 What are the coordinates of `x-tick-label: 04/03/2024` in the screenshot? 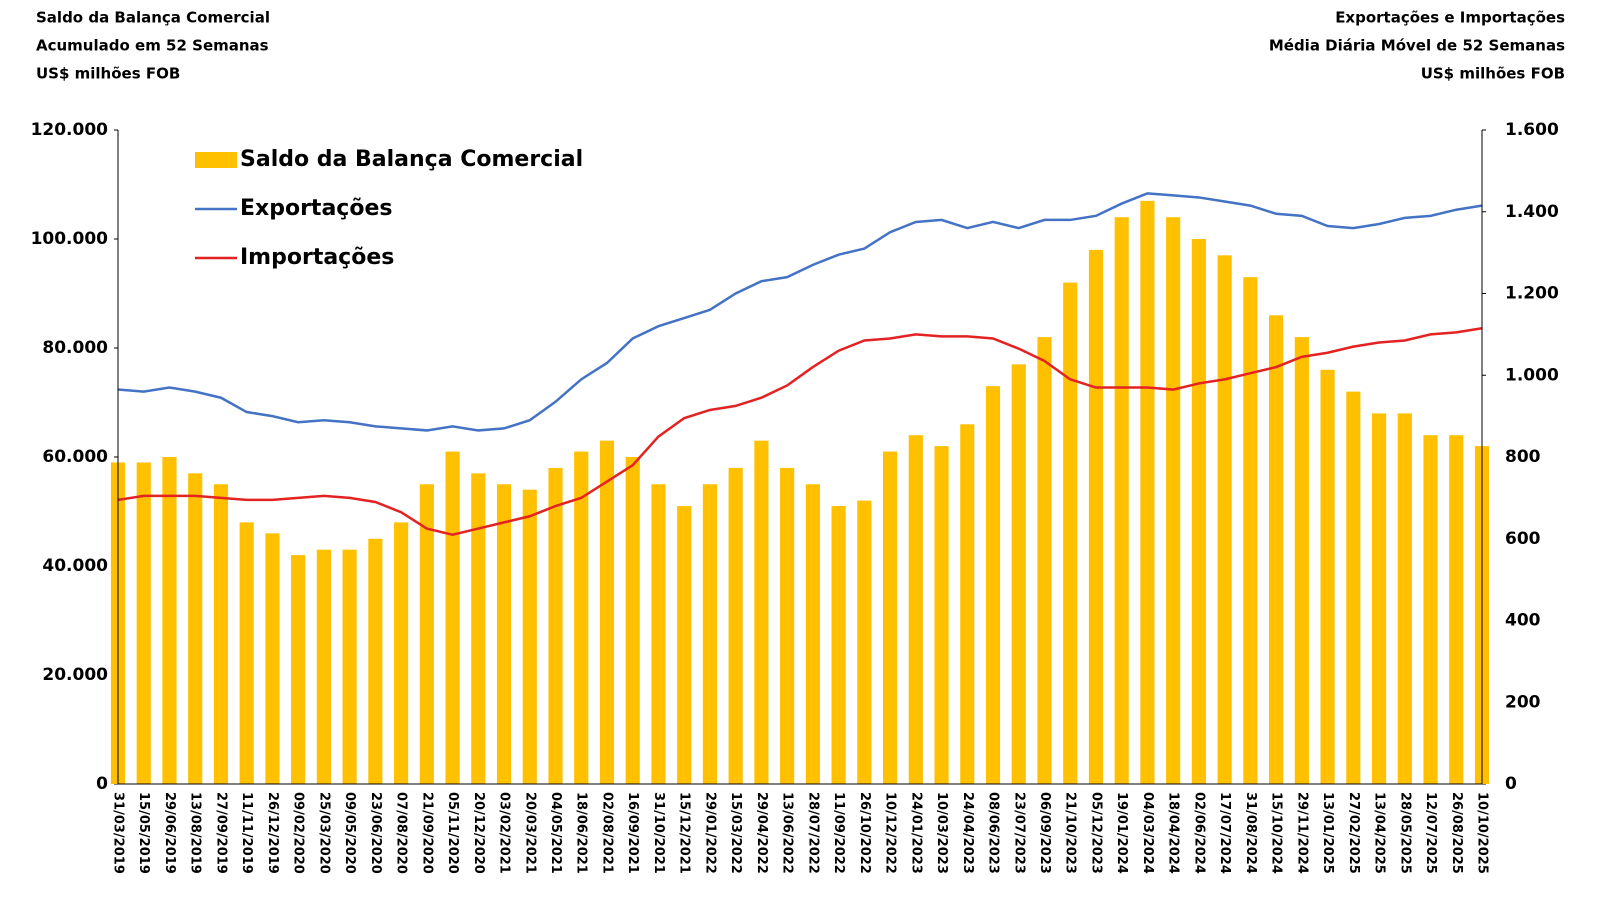 It's located at (1147, 833).